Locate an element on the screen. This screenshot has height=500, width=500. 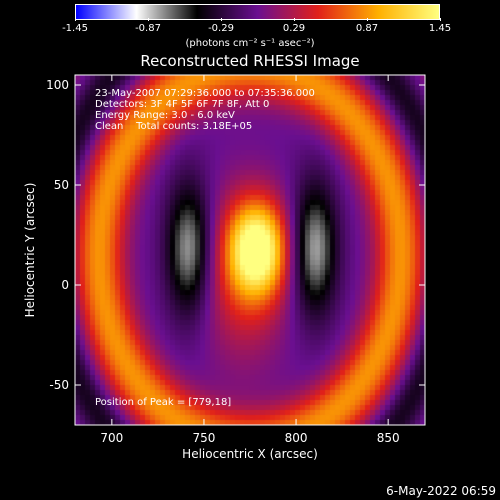
detectors: Detectors: 3F 4F 5F 6F 7F 8F, Att 0 is located at coordinates (182, 104).